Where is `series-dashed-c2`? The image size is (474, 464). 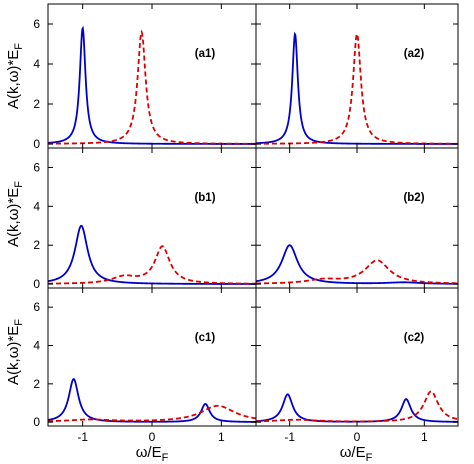 series-dashed-c2 is located at coordinates (357, 406).